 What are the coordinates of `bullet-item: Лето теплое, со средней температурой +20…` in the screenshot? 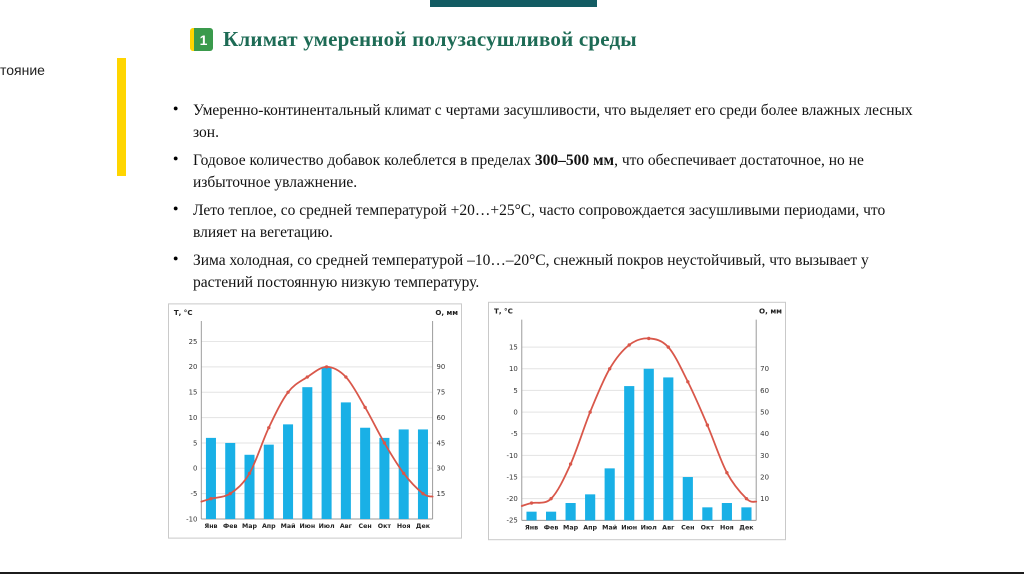 It's located at (547, 222).